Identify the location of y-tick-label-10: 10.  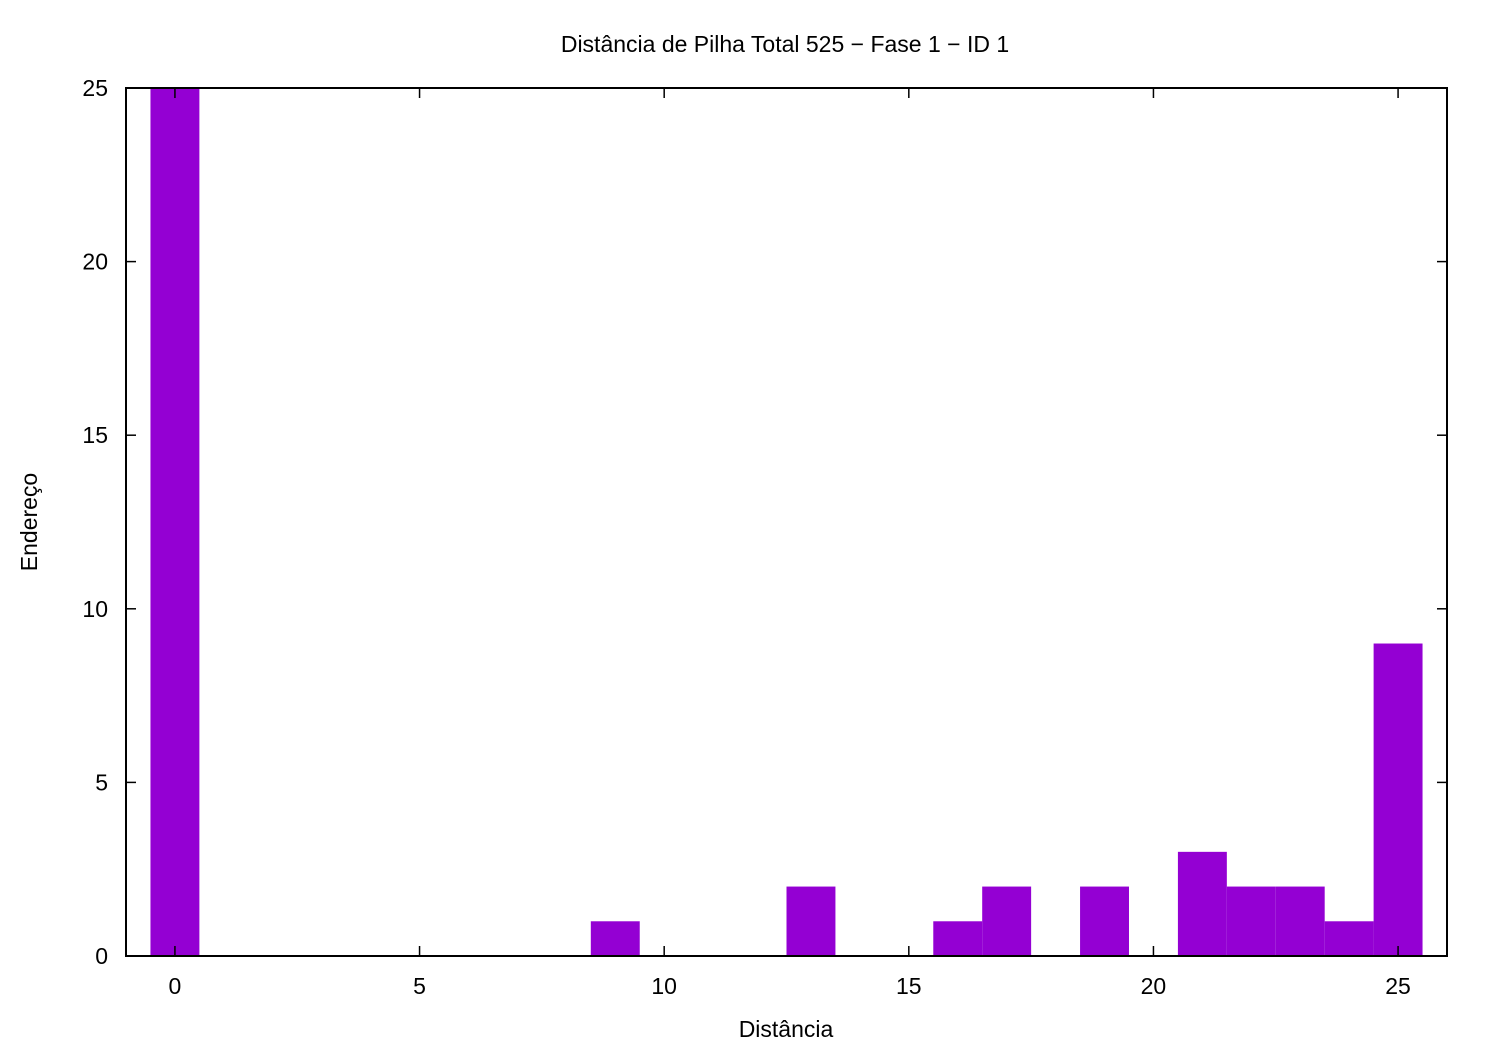
(95, 609).